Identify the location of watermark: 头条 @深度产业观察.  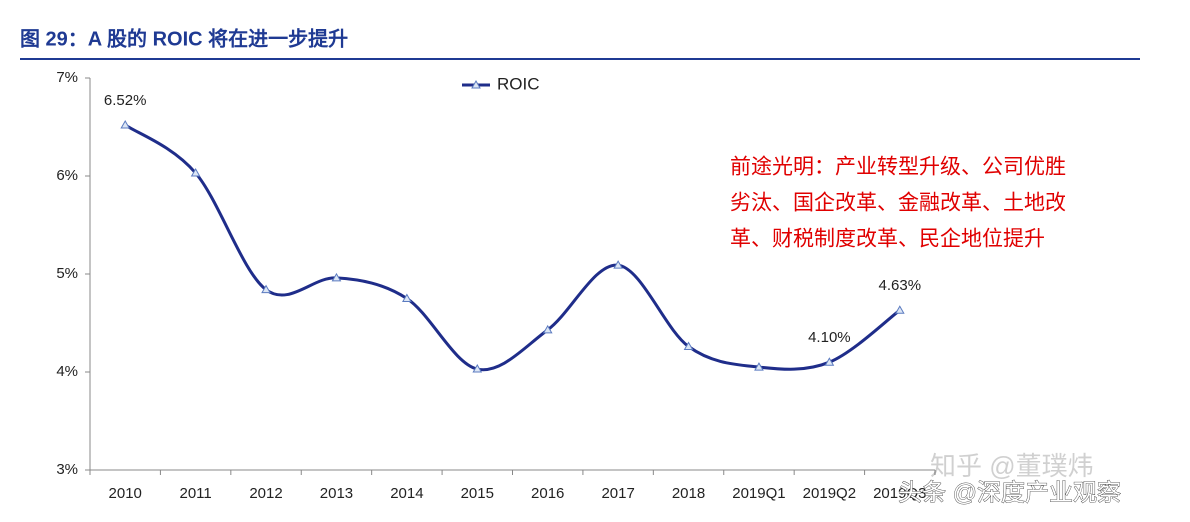
(1009, 492).